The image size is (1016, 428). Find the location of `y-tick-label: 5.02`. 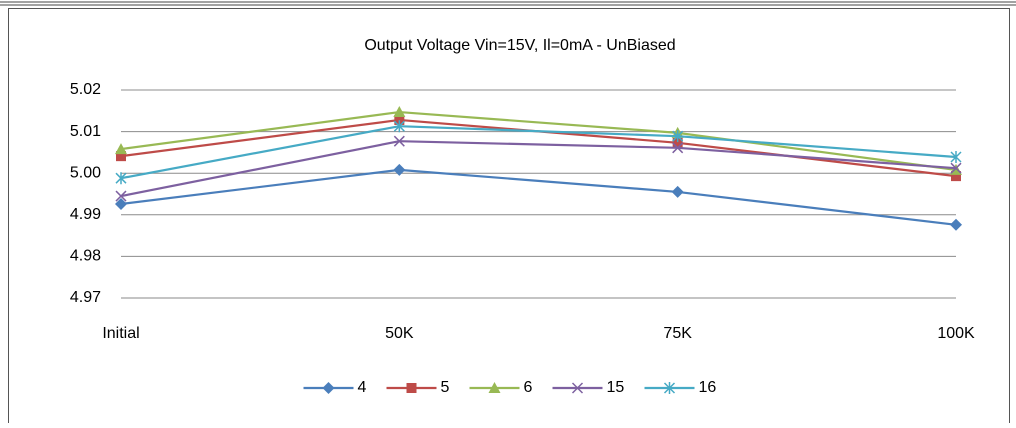

y-tick-label: 5.02 is located at coordinates (85, 89).